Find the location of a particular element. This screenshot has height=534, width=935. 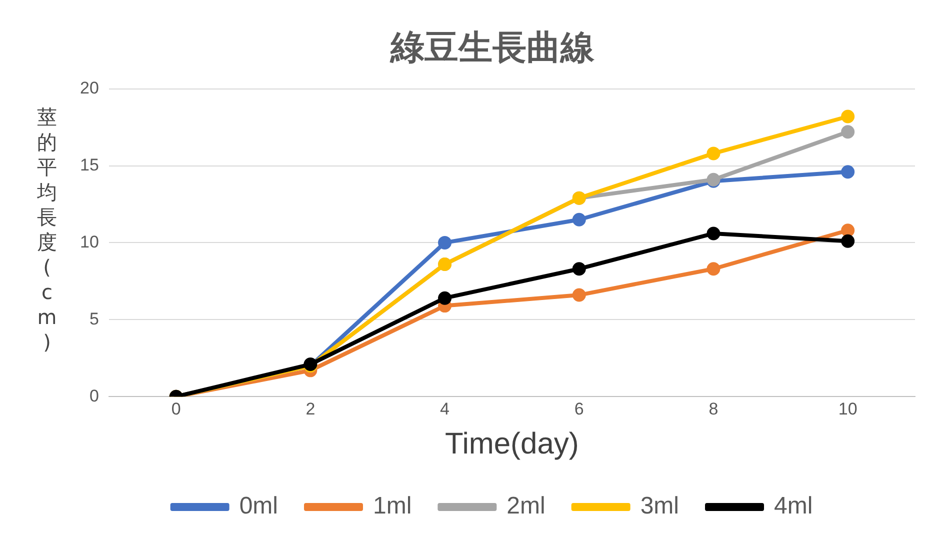

y-tick-label: 10 is located at coordinates (89, 242).